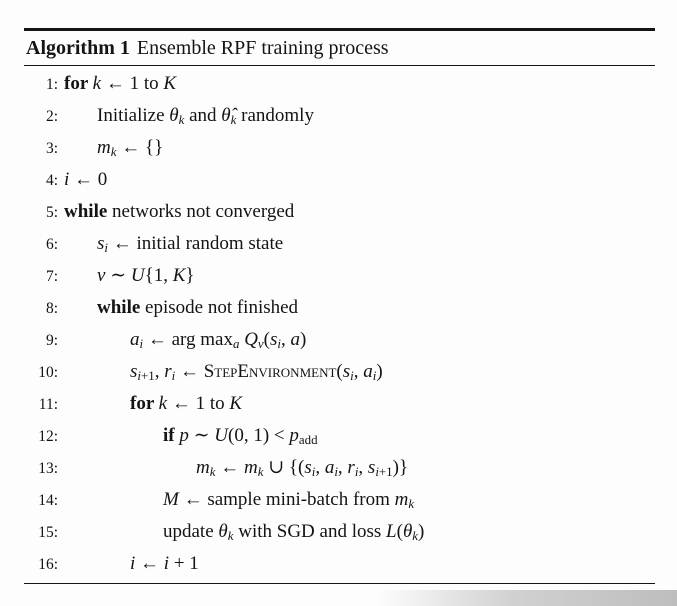 The height and width of the screenshot is (606, 677). What do you see at coordinates (339, 404) in the screenshot?
I see `algo-line-11: 11: for k ← 1 to K` at bounding box center [339, 404].